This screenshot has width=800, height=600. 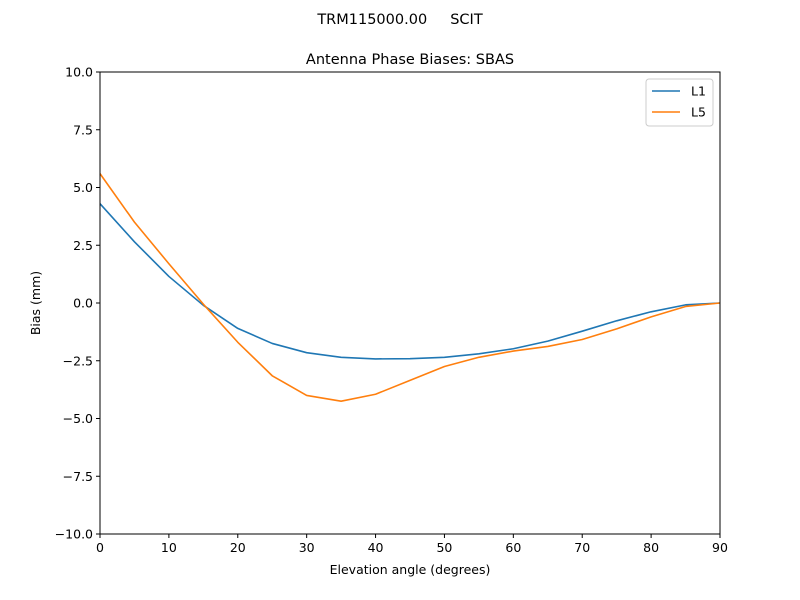 What do you see at coordinates (238, 547) in the screenshot?
I see `x-tick-label: 20` at bounding box center [238, 547].